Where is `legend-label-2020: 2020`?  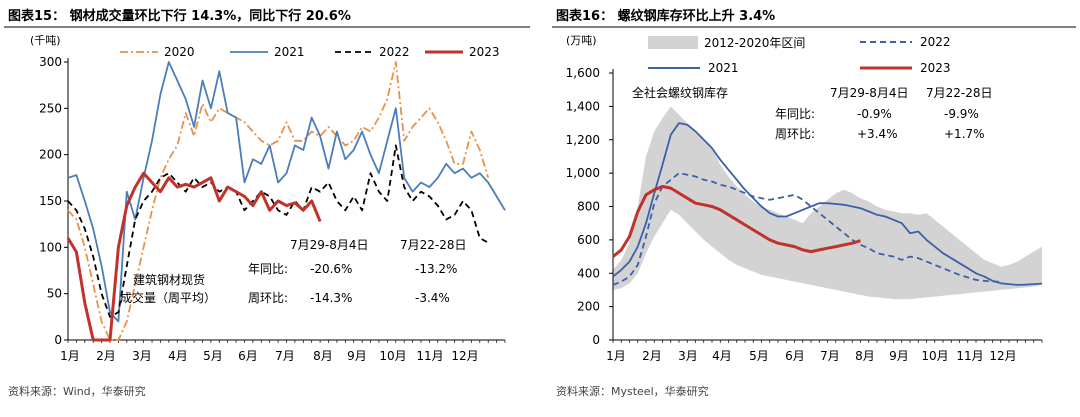
legend-label-2020: 2020 is located at coordinates (179, 52).